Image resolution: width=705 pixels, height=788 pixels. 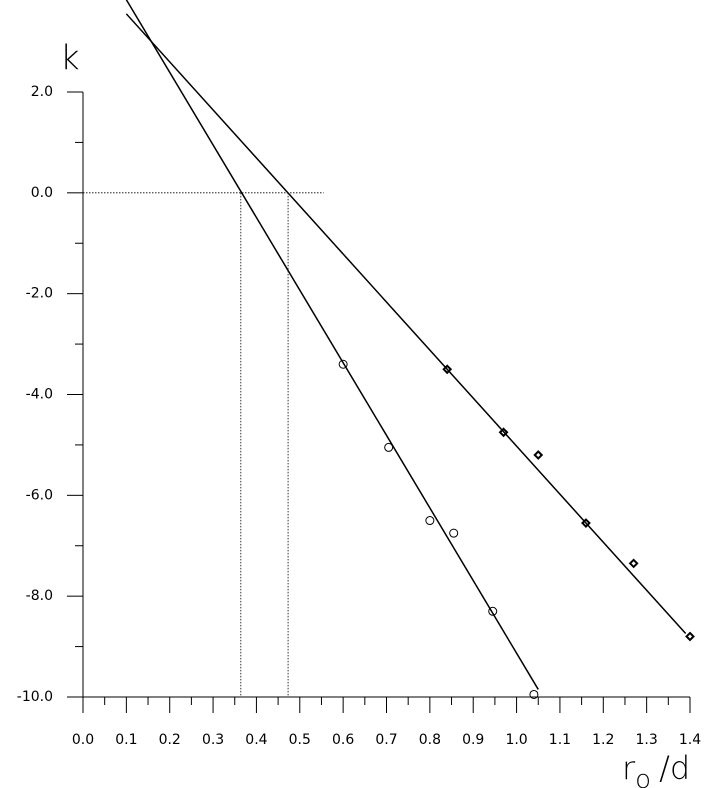 I want to click on y-axis-label: k, so click(x=70, y=59).